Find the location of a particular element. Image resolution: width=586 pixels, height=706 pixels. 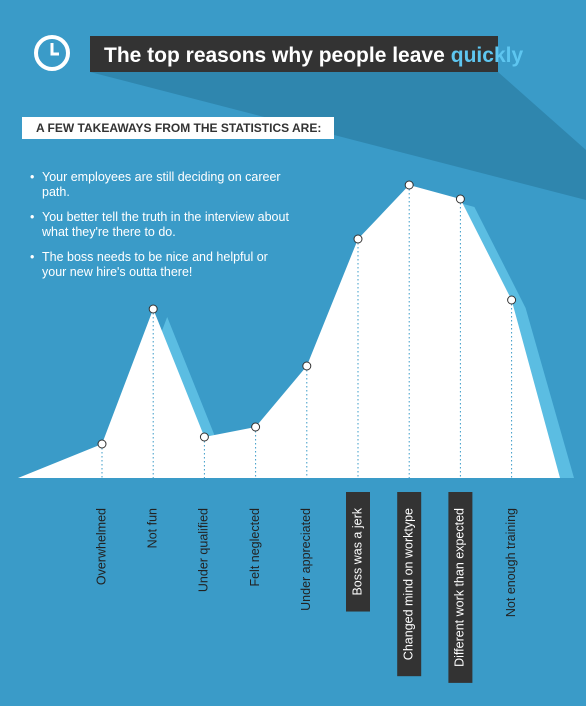

x-tick-label: Felt neglected is located at coordinates (255, 547).